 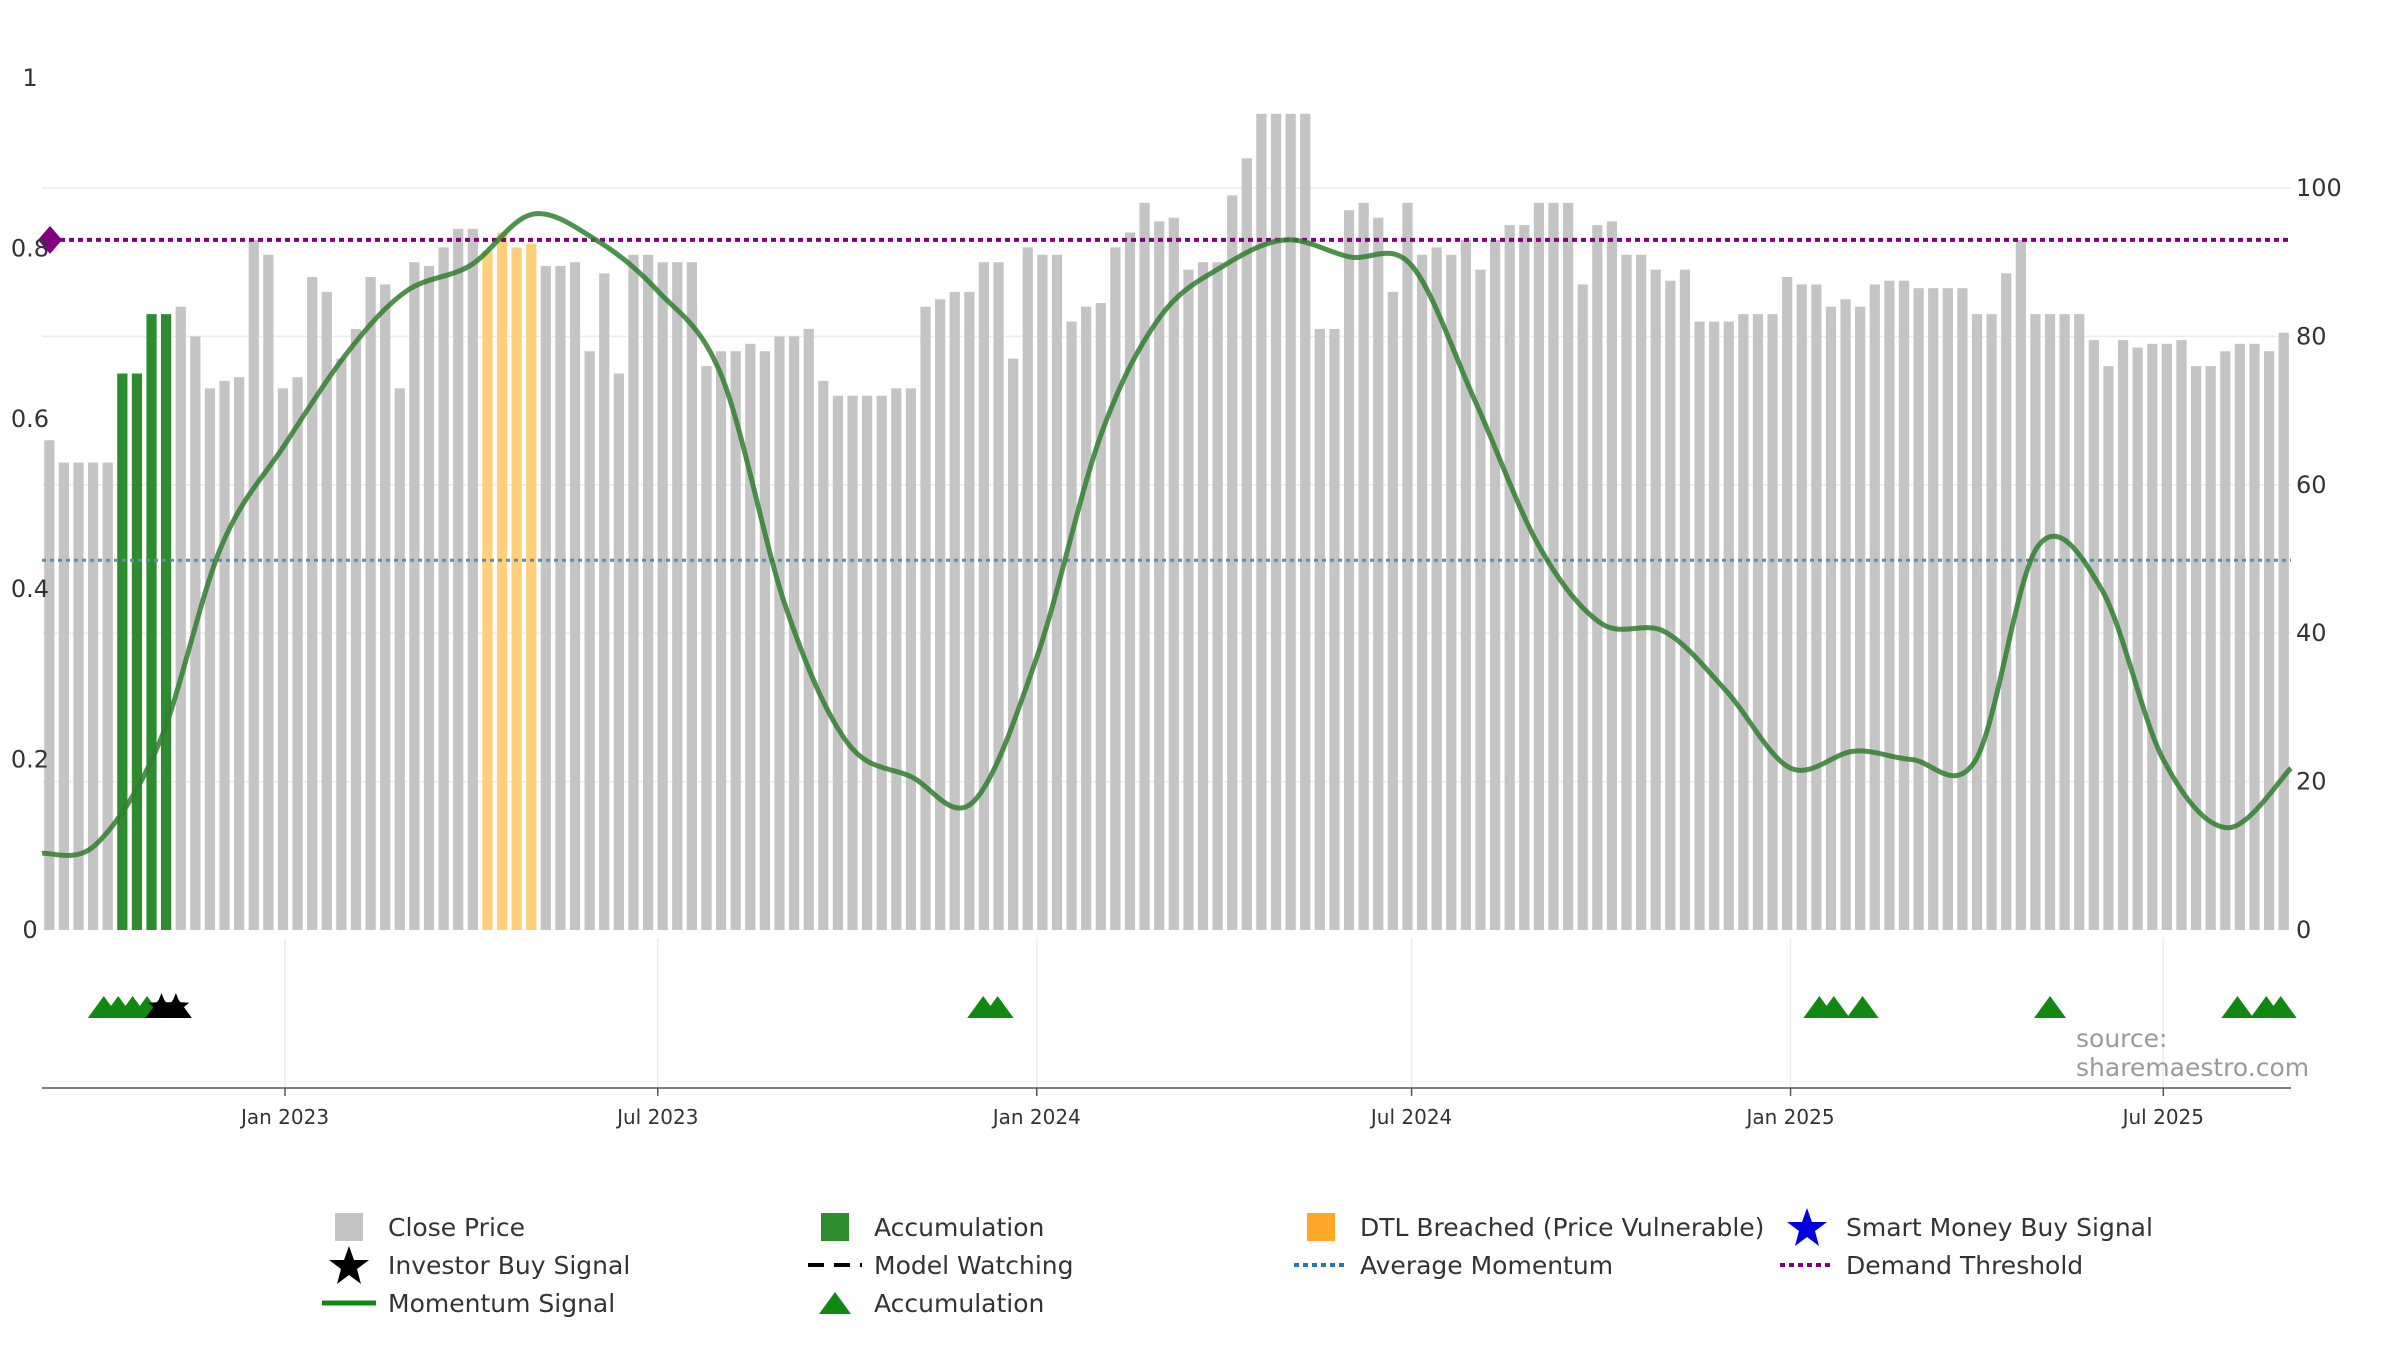 What do you see at coordinates (284, 1117) in the screenshot?
I see `x-tick-label: Jan 2023` at bounding box center [284, 1117].